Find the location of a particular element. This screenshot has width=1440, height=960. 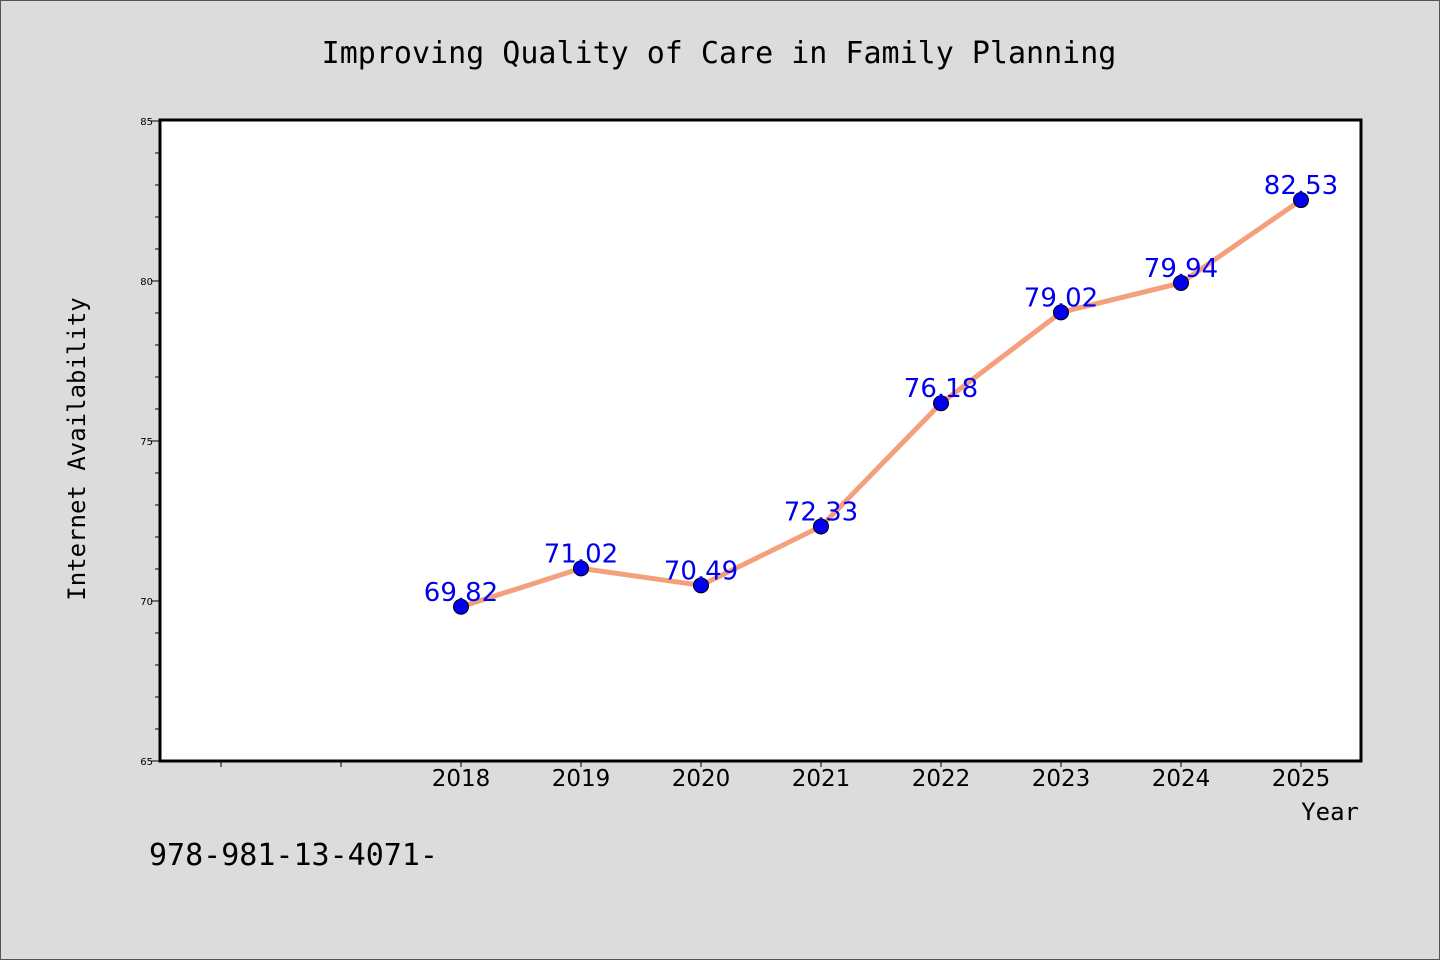

data-label: 72.33 is located at coordinates (821, 512).